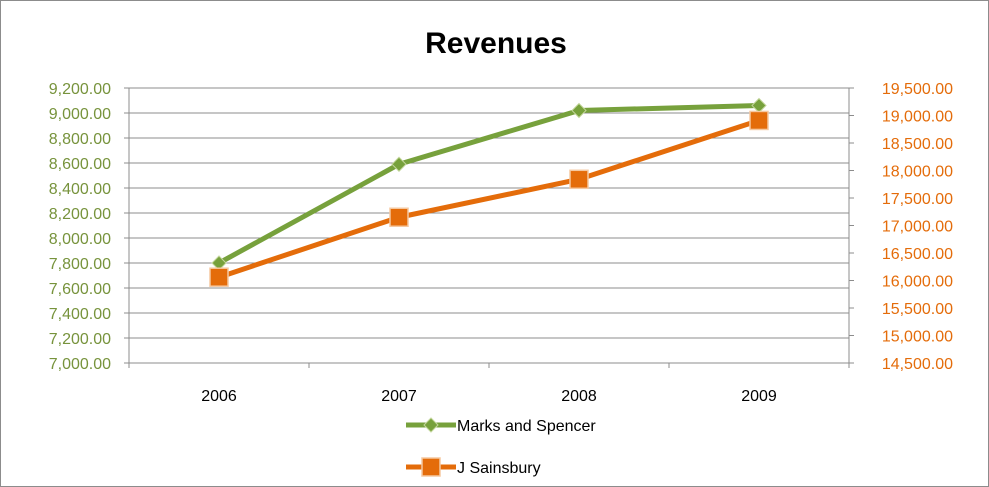 Image resolution: width=989 pixels, height=487 pixels. What do you see at coordinates (80, 264) in the screenshot?
I see `left-axis-tick-label: 7,800.00` at bounding box center [80, 264].